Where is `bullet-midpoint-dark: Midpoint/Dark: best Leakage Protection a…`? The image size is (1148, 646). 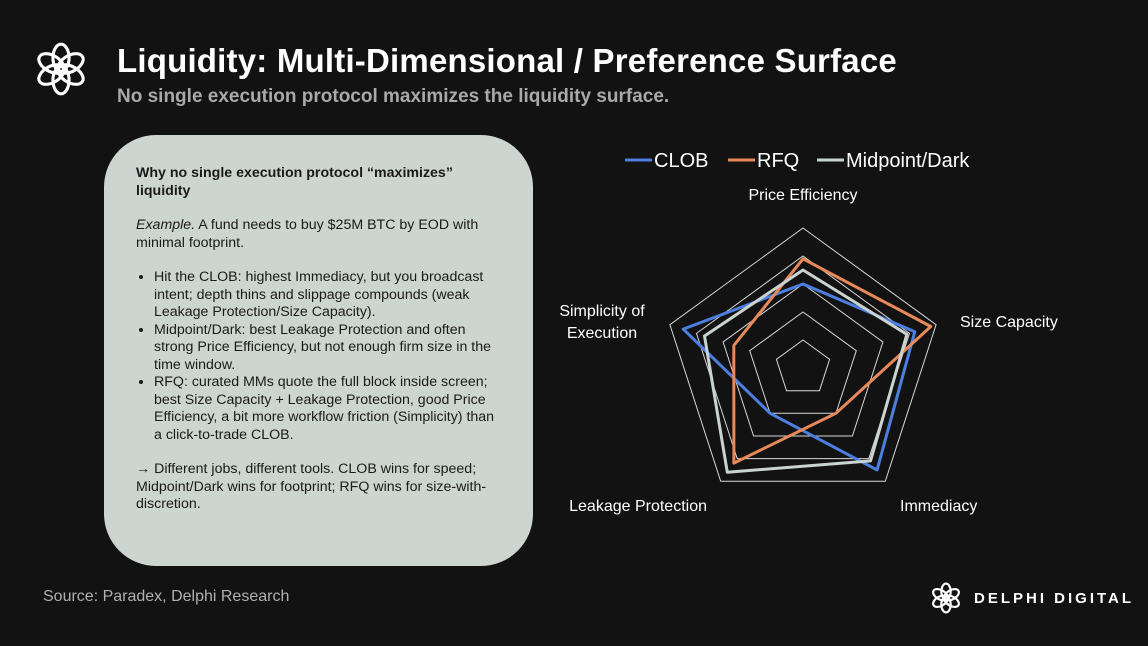 bullet-midpoint-dark: Midpoint/Dark: best Leakage Protection a… is located at coordinates (328, 348).